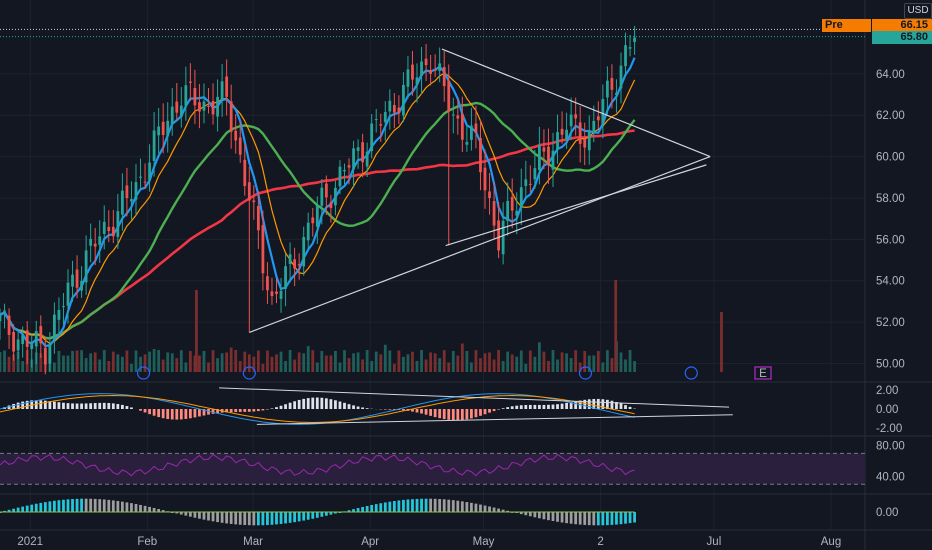 The width and height of the screenshot is (932, 550). I want to click on time-axis-tick: Aug, so click(831, 542).